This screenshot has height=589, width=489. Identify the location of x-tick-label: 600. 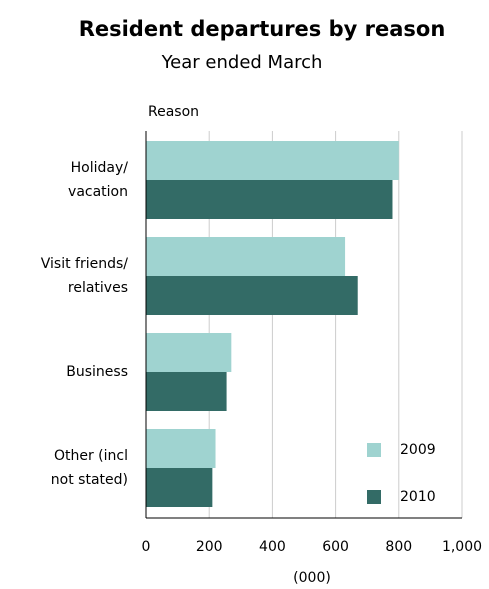
(335, 547).